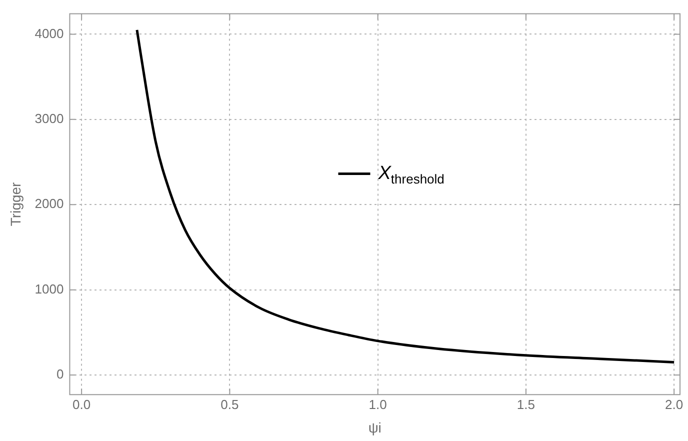  I want to click on y-tick-label: 1000, so click(49, 288).